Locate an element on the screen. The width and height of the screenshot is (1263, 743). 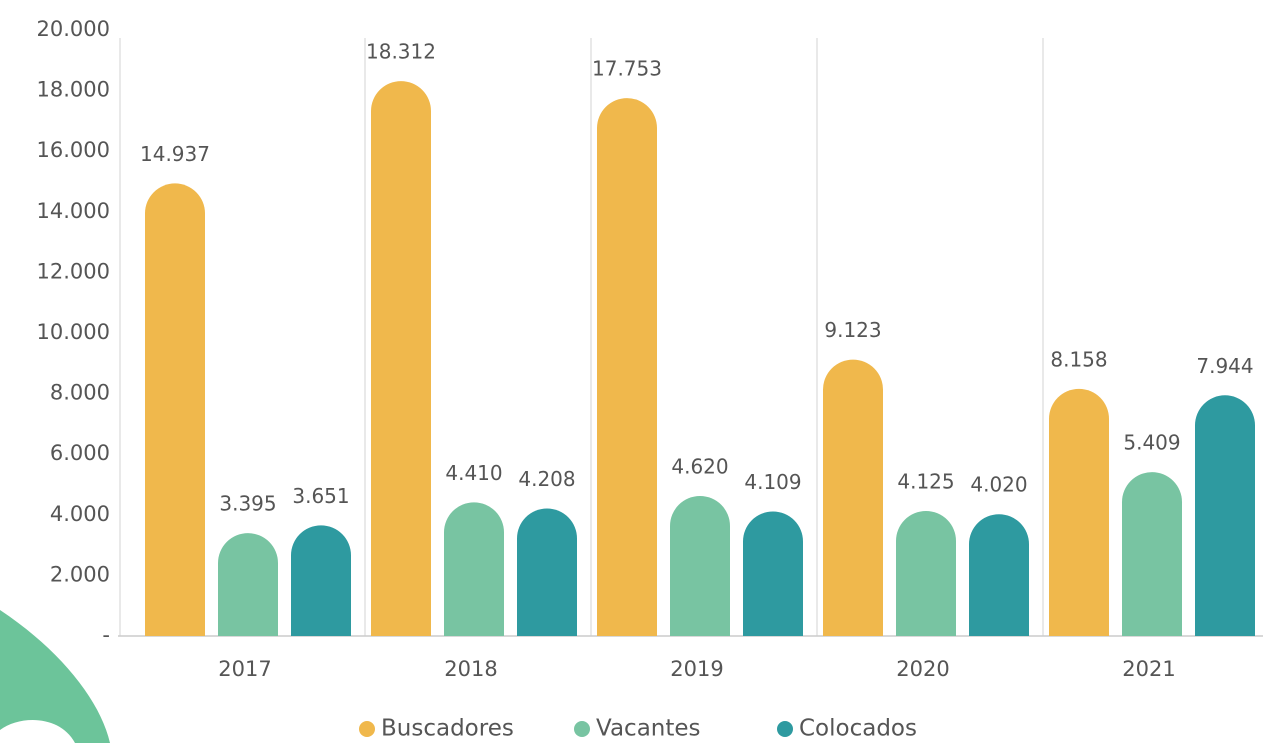
x-tick-label: 2021 is located at coordinates (1148, 669).